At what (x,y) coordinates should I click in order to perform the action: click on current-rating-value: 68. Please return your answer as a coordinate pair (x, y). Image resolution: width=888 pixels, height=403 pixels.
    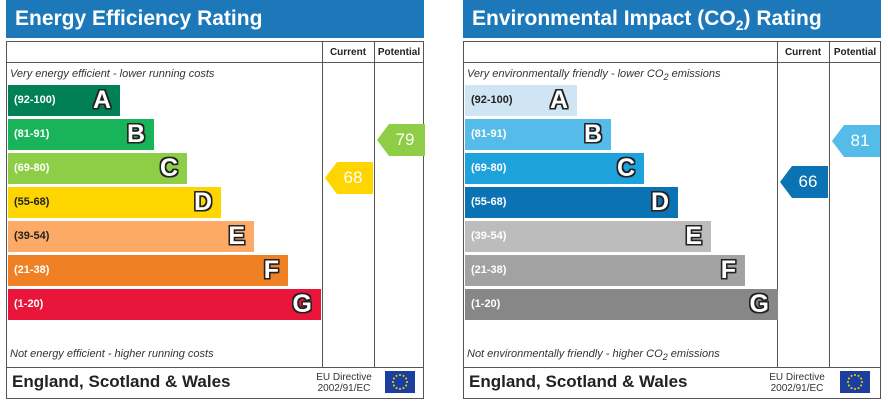
    Looking at the image, I should click on (353, 177).